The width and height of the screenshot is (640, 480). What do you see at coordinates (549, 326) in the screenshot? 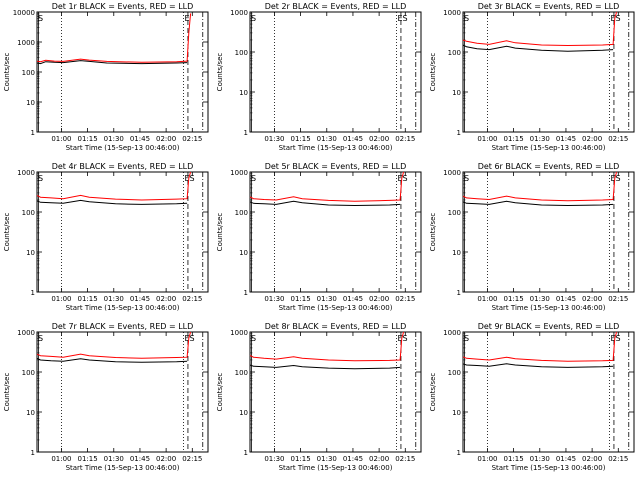
I see `chart-title: Det 9r BLACK = Events, RED = LLD` at bounding box center [549, 326].